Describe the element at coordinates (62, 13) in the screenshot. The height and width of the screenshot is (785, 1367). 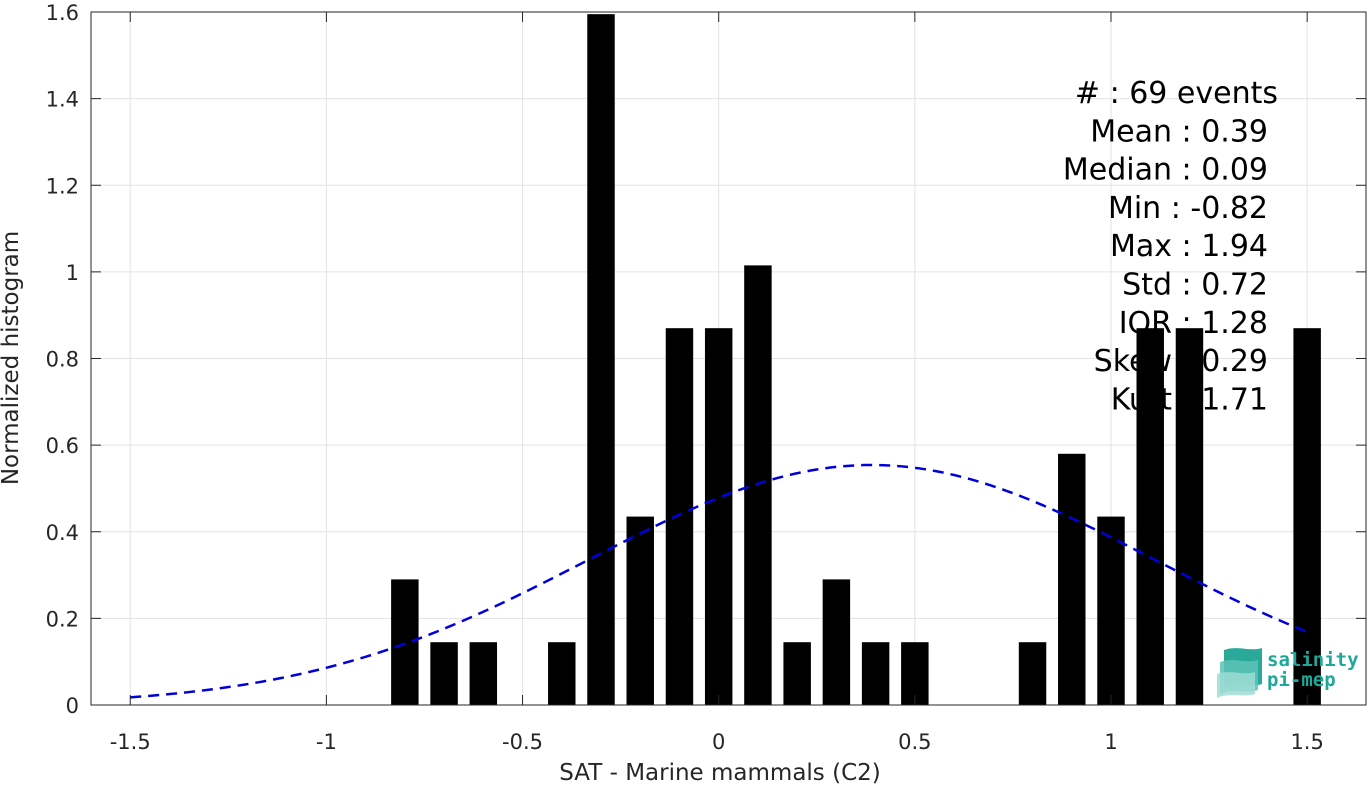
I see `y-tick-label-8: 1.6` at that location.